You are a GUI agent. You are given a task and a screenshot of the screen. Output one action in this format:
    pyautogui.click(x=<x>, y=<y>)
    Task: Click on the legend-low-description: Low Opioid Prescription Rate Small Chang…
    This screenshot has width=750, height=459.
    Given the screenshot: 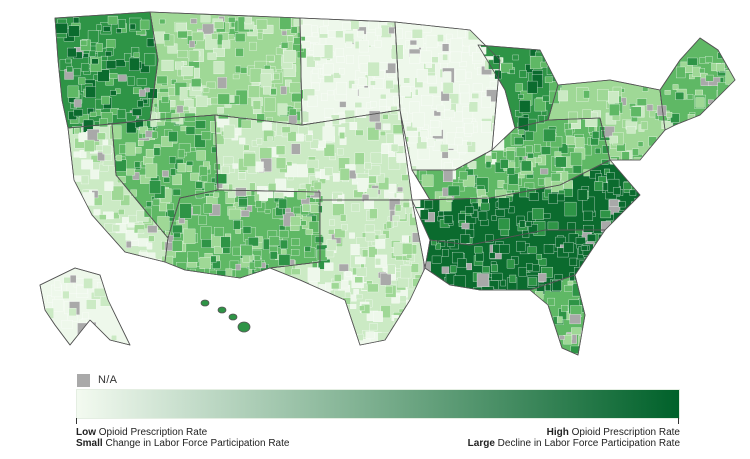 What is the action you would take?
    pyautogui.click(x=182, y=438)
    